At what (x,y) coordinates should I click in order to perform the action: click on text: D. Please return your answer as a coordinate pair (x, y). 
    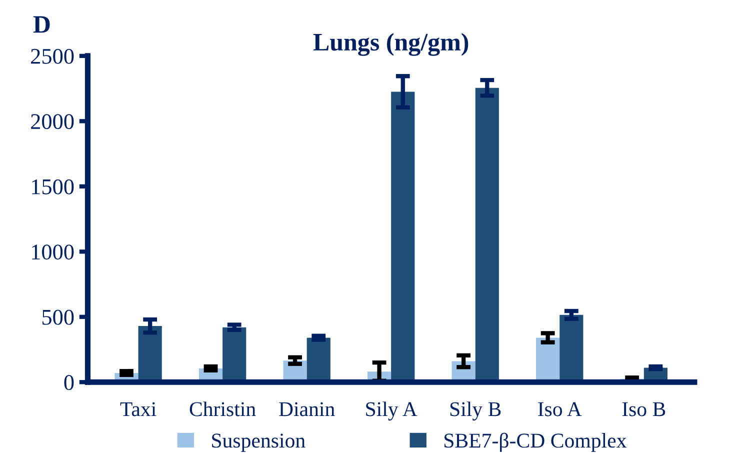
    Looking at the image, I should click on (41, 24).